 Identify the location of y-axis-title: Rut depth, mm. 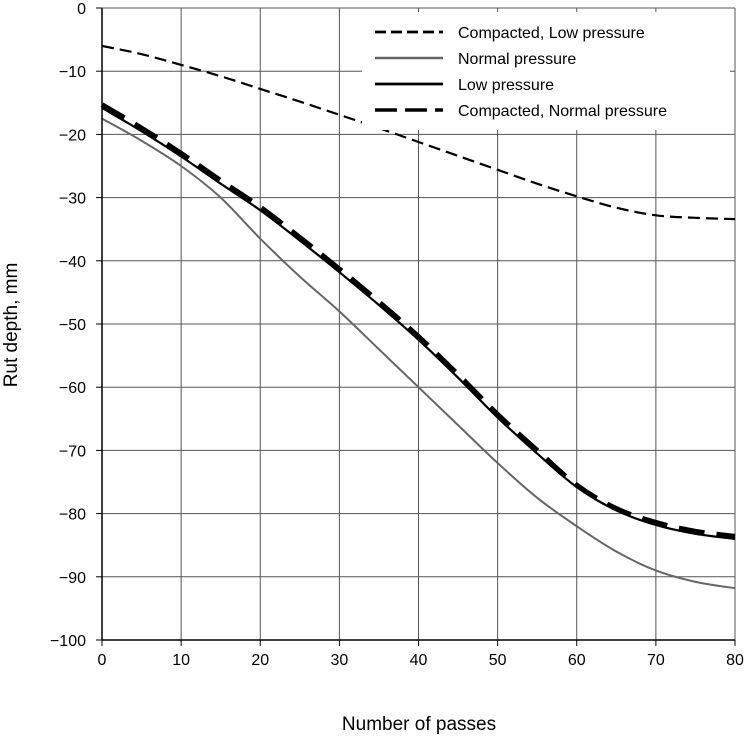
(11, 325).